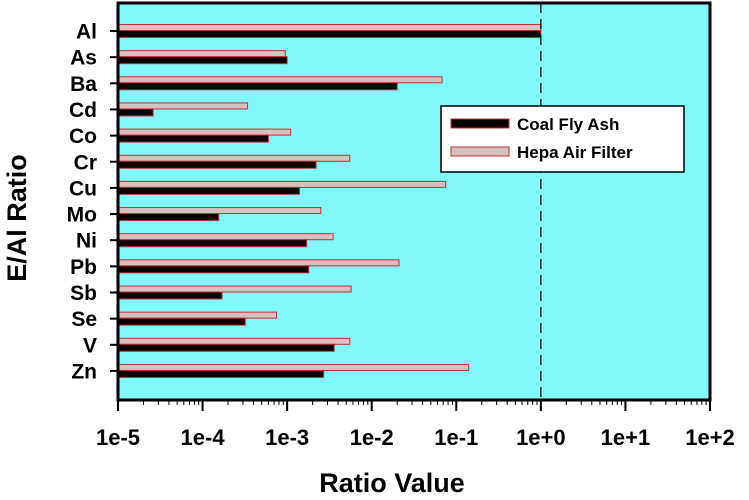 The image size is (749, 500). I want to click on bar-coal-sb, so click(170, 295).